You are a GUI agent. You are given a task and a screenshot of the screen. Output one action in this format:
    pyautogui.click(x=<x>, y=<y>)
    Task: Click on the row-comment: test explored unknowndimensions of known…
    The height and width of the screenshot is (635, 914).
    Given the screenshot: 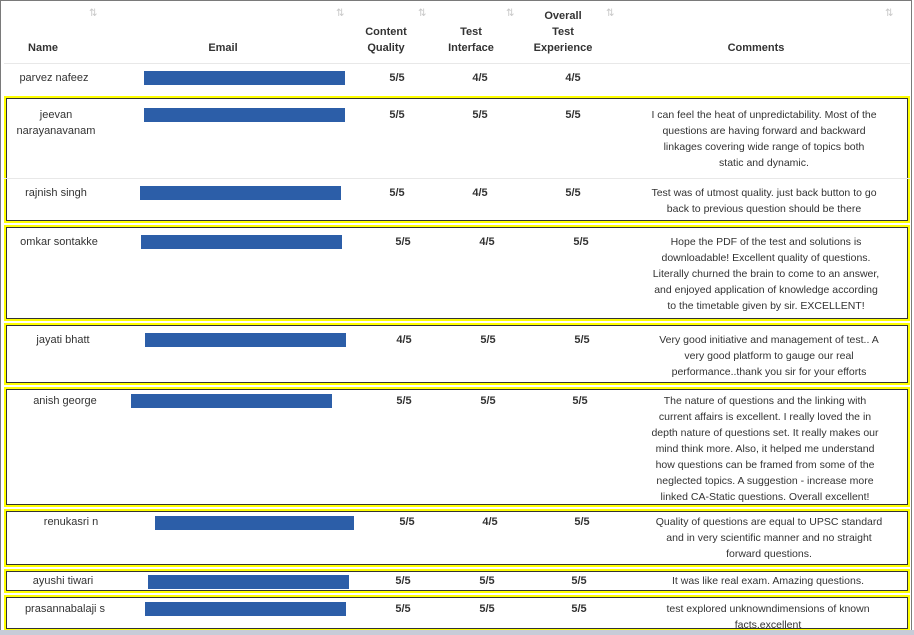 What is the action you would take?
    pyautogui.click(x=768, y=617)
    